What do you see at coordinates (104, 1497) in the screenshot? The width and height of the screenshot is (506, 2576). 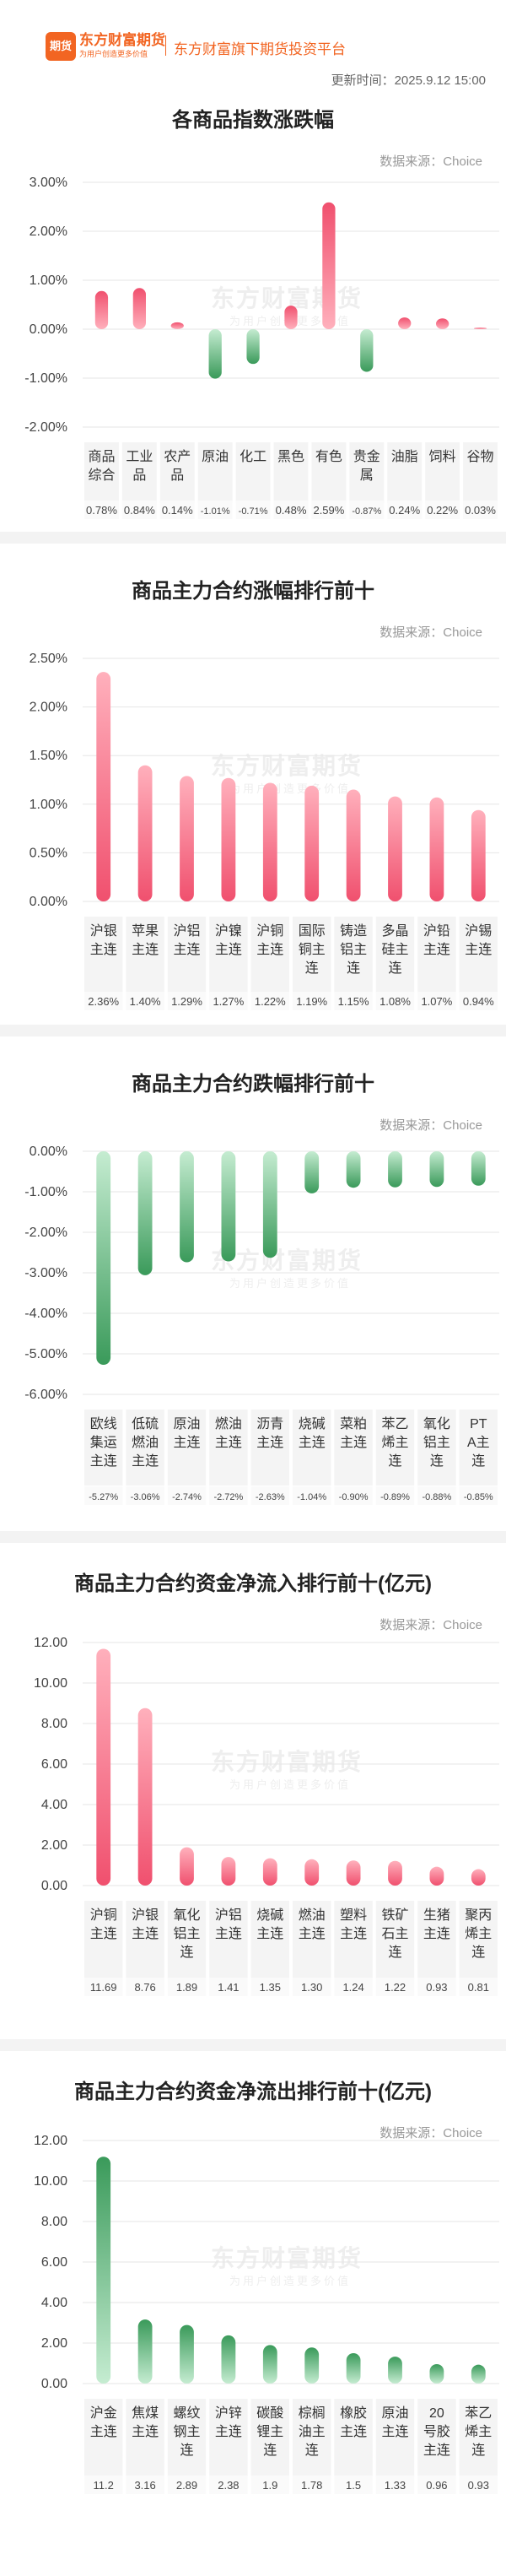 I see `value-label: -5.27%` at bounding box center [104, 1497].